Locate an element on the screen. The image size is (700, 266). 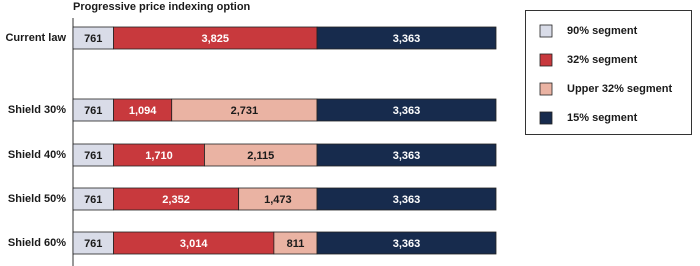
legend-label: Upper 32% segment is located at coordinates (619, 89).